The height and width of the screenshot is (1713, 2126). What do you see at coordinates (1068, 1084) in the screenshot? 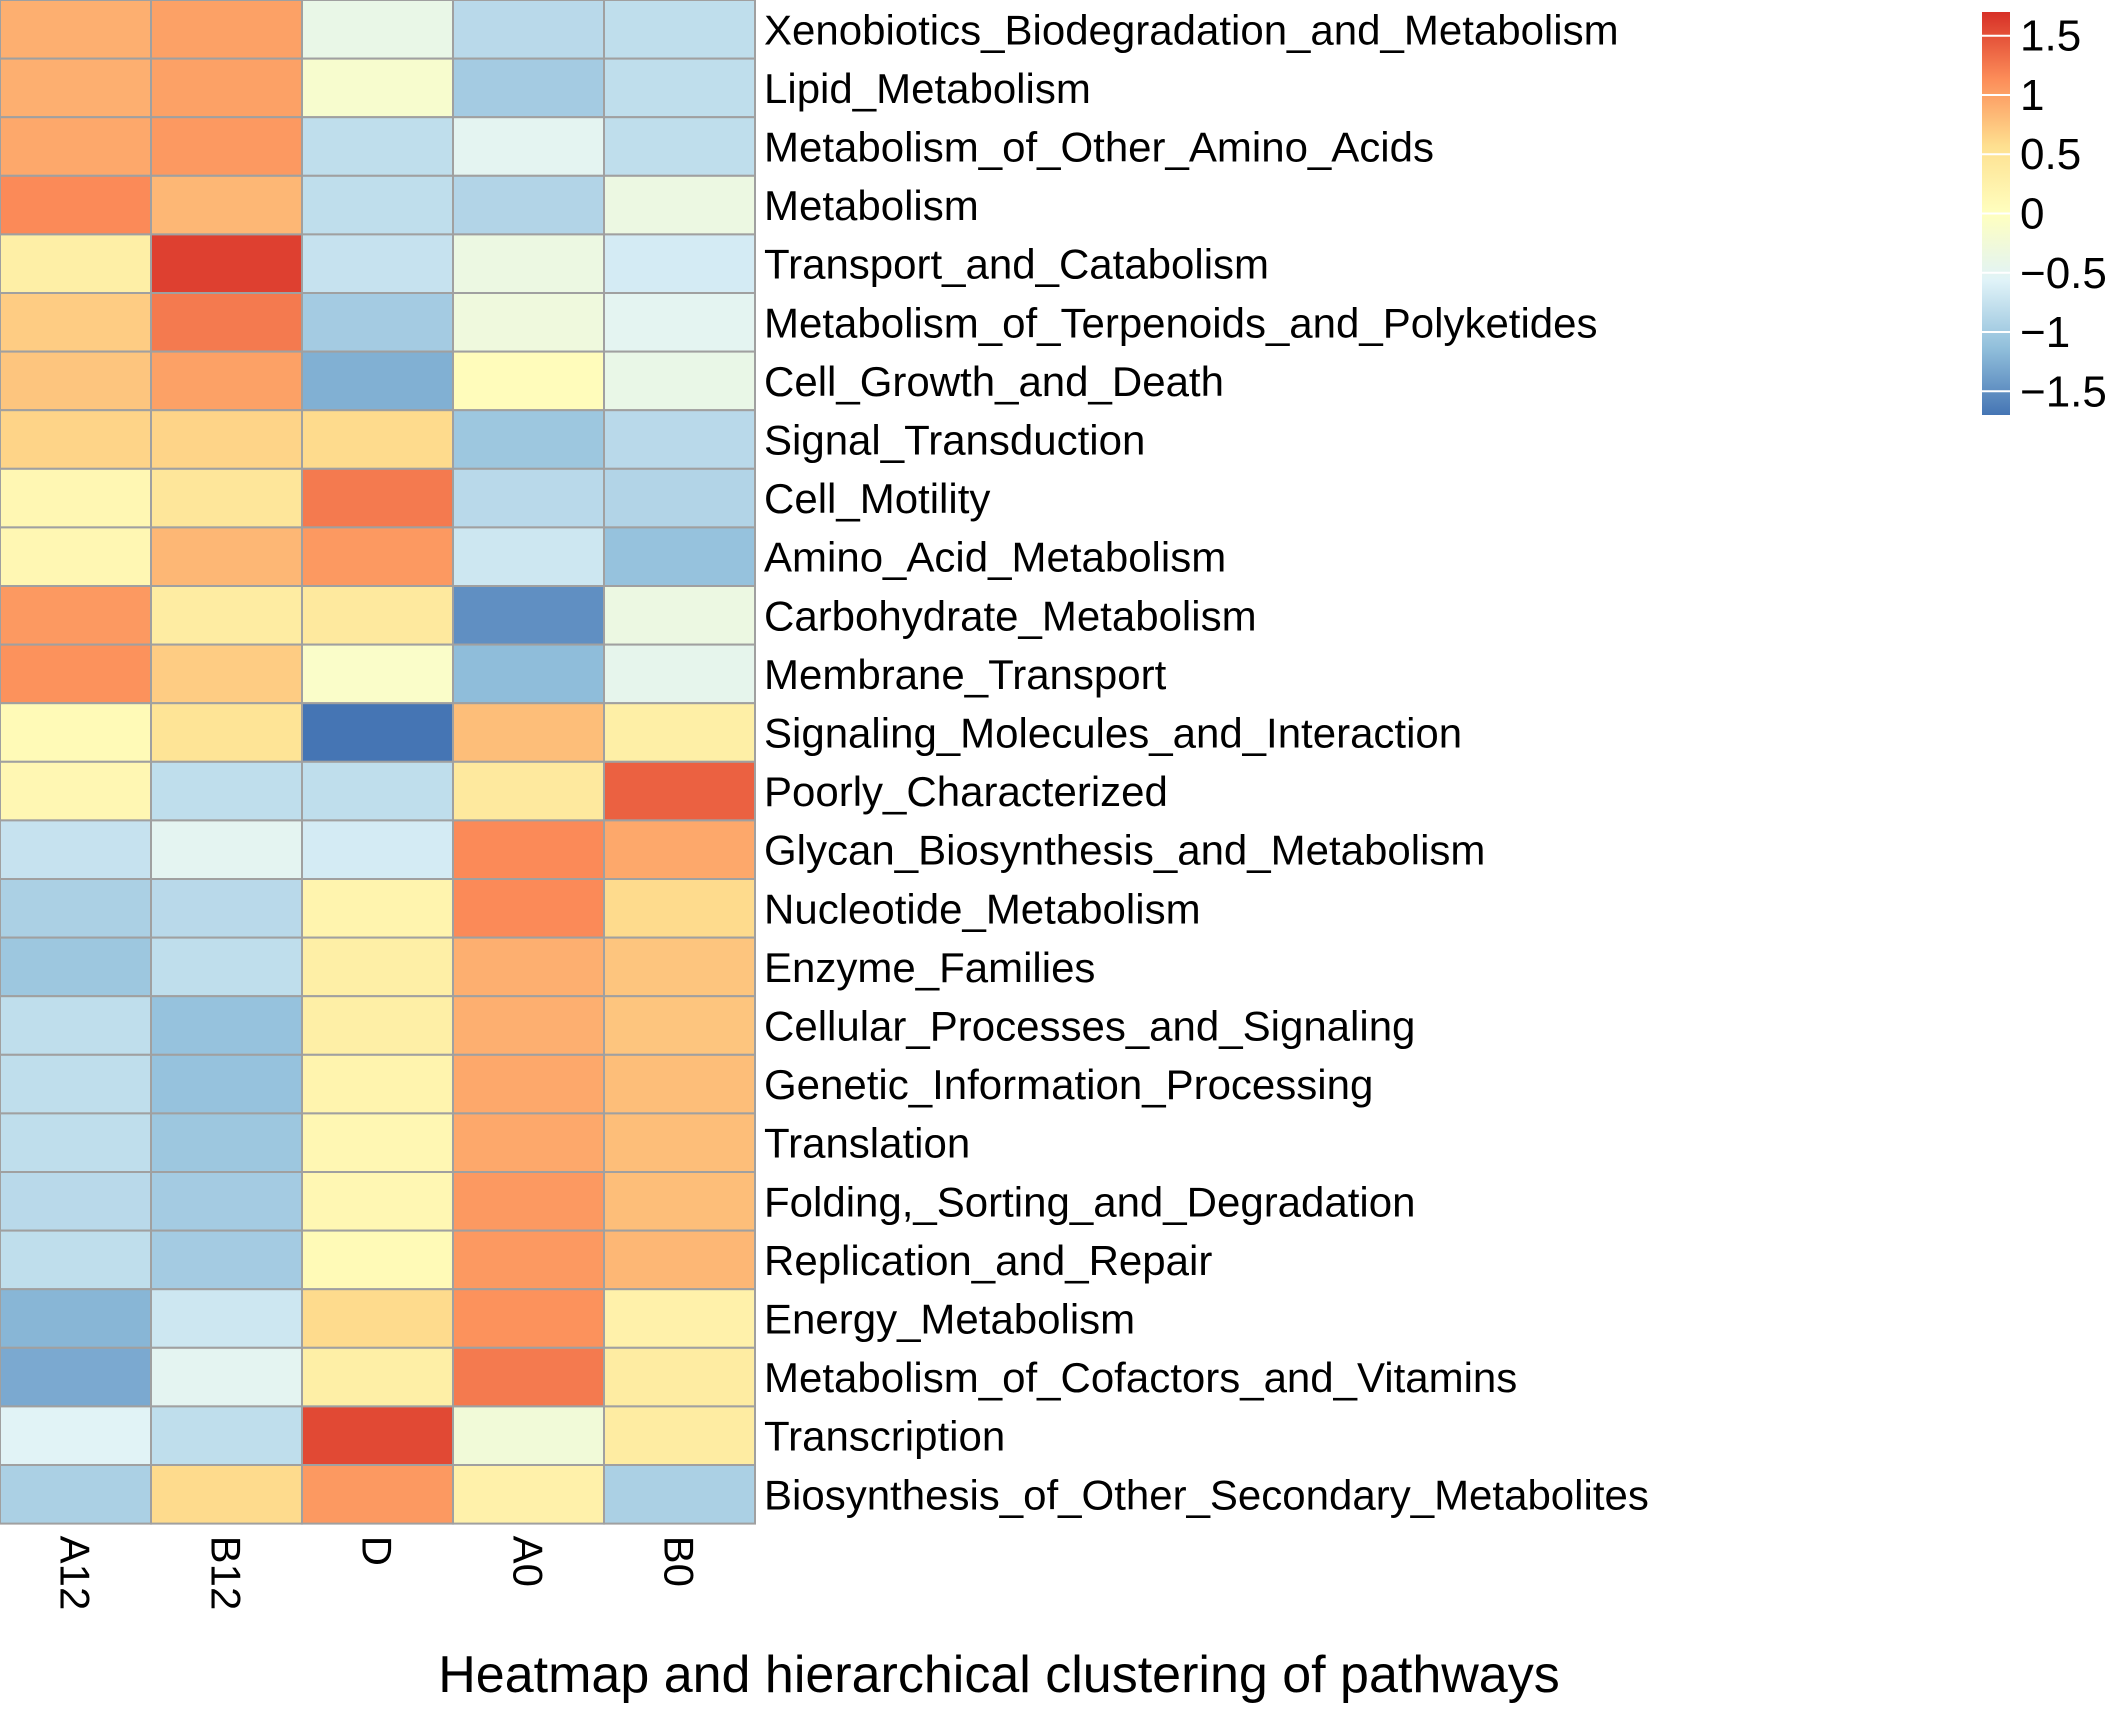
I see `row-label: Genetic_Information_Processing` at bounding box center [1068, 1084].